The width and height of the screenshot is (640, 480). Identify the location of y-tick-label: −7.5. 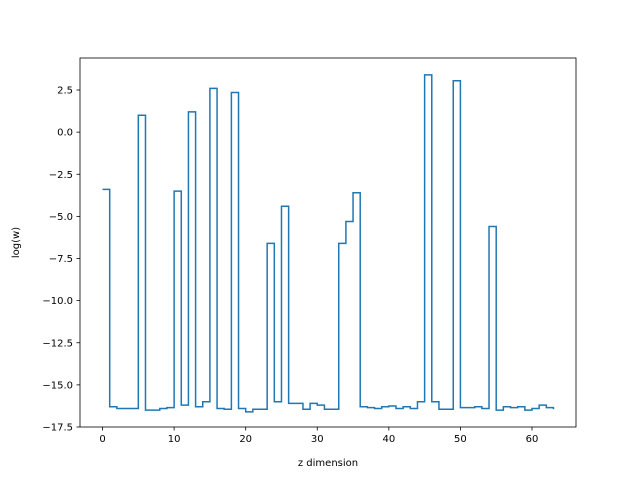
(61, 259).